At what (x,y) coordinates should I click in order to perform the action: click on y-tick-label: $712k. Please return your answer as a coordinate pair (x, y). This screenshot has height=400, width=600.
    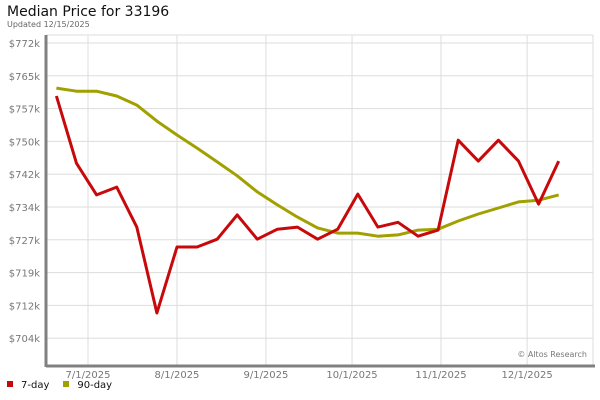
    Looking at the image, I should click on (24, 306).